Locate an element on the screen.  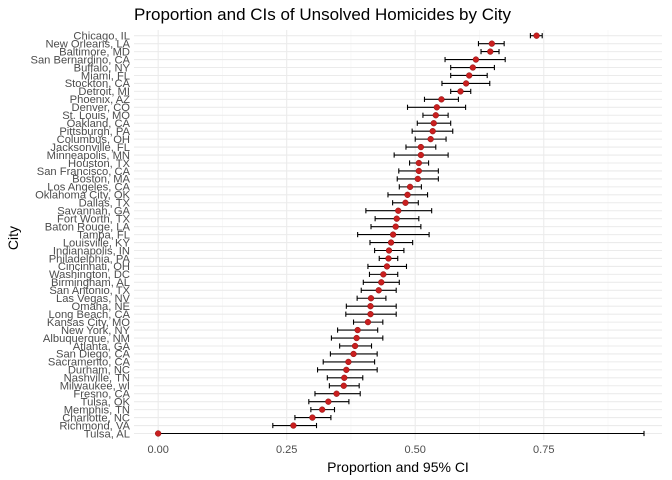
y-tick-label: Boston, MA is located at coordinates (101, 180).